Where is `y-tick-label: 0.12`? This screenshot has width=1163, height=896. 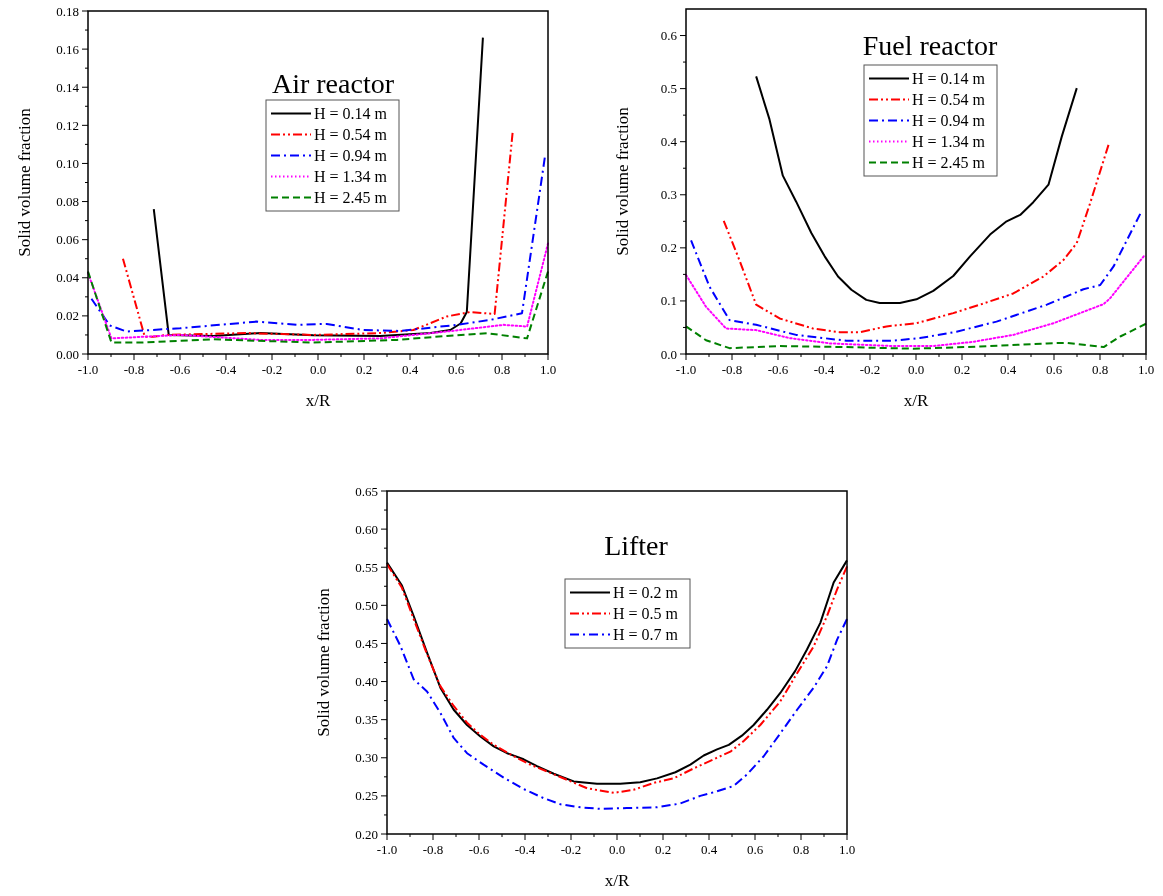 y-tick-label: 0.12 is located at coordinates (67, 125).